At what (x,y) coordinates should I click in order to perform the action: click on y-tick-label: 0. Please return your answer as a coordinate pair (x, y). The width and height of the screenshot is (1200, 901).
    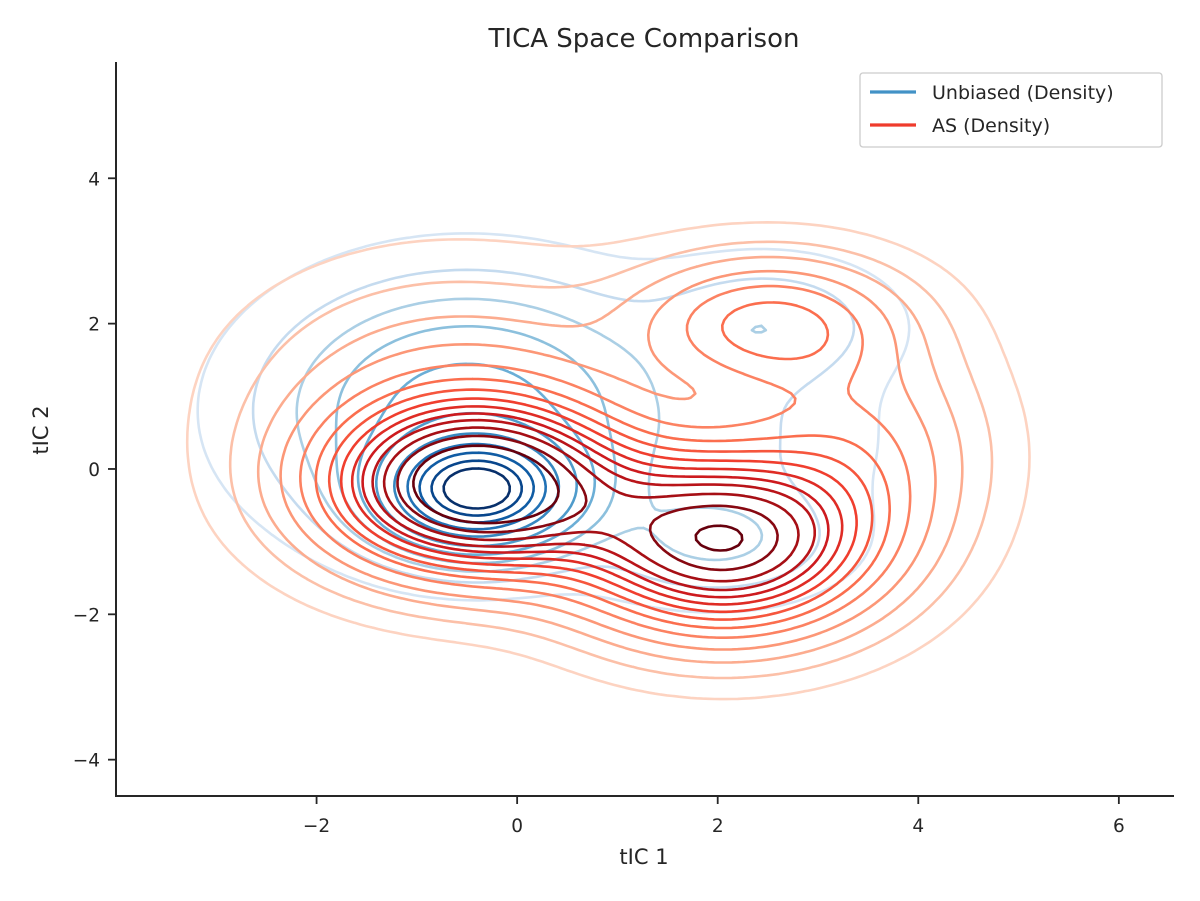
    Looking at the image, I should click on (94, 470).